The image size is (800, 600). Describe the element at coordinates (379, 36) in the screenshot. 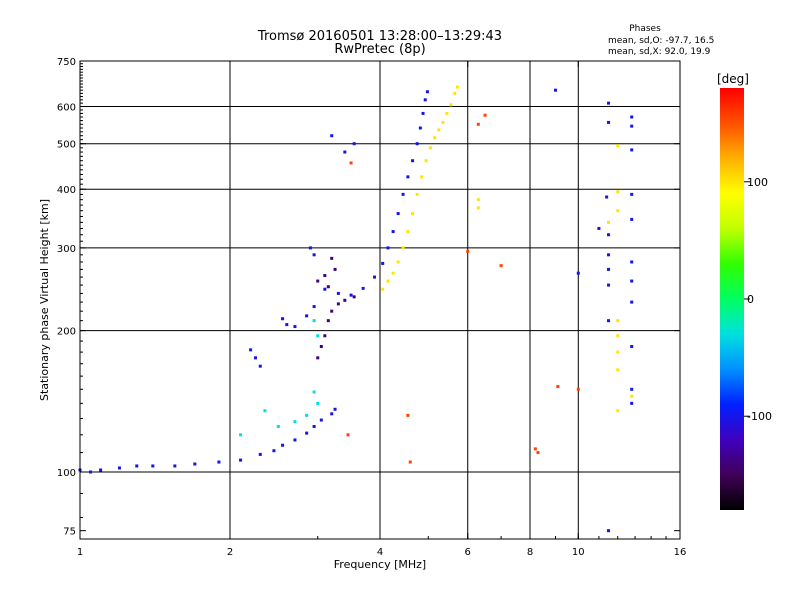

I see `chart-title: Tromsø 20160501 13:28:00–13:29:43` at that location.